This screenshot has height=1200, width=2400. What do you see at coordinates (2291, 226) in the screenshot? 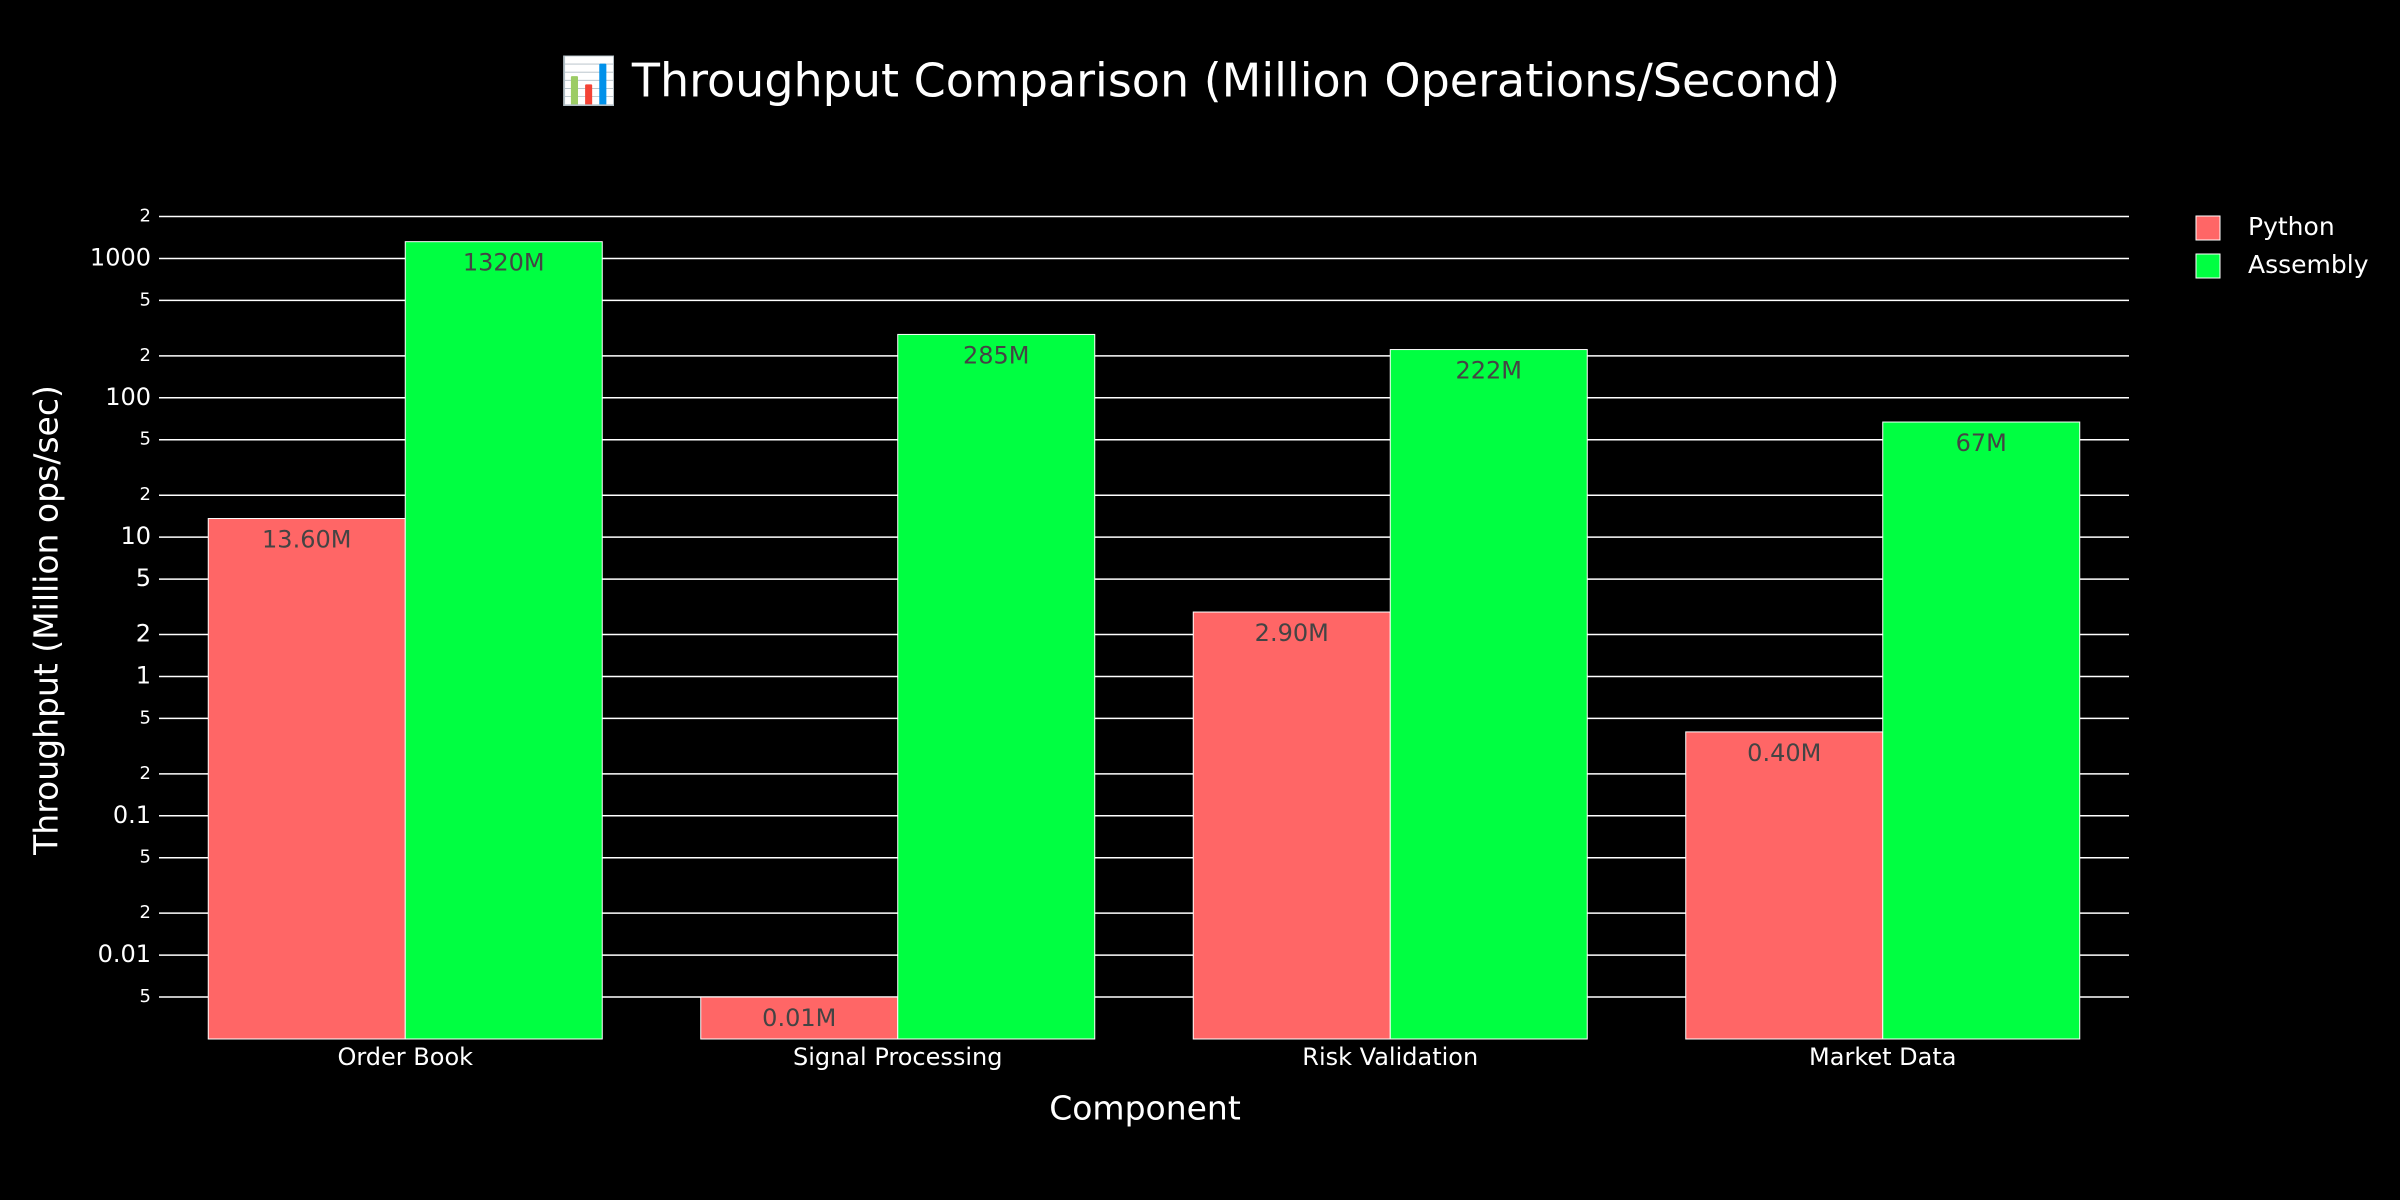
I see `legend-label: Python` at bounding box center [2291, 226].